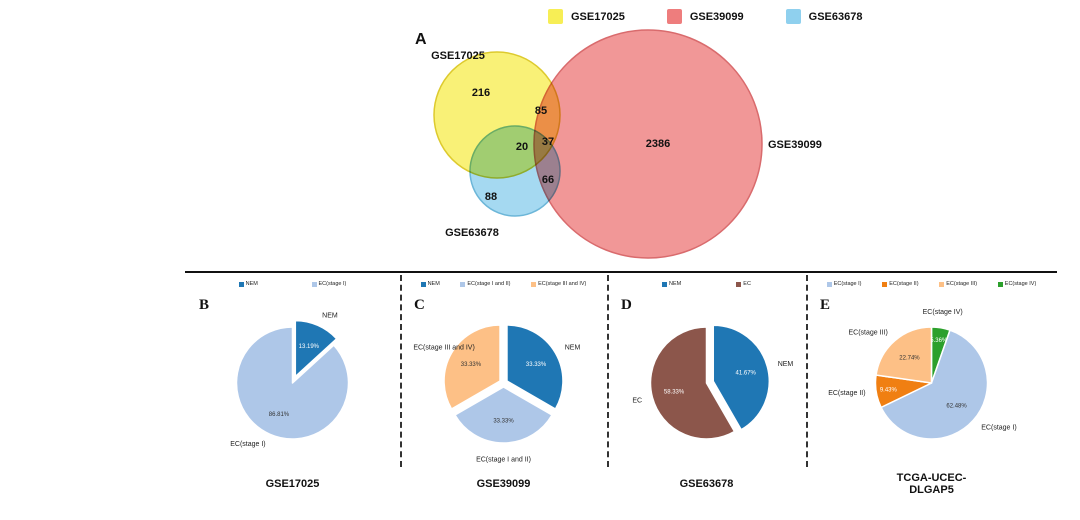 This screenshot has height=520, width=1080. What do you see at coordinates (743, 284) in the screenshot?
I see `legend-item: EC` at bounding box center [743, 284].